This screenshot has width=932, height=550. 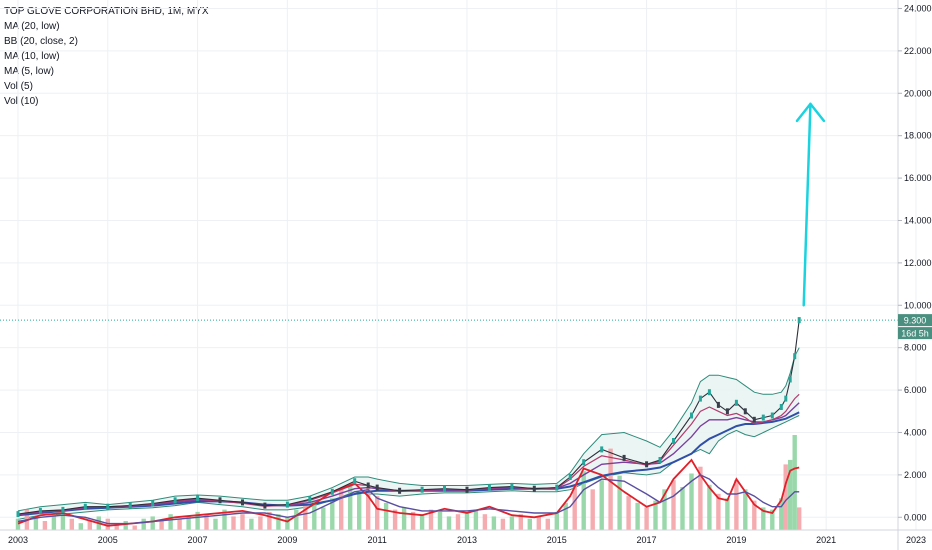 What do you see at coordinates (408, 499) in the screenshot?
I see `vol-10-line` at bounding box center [408, 499].